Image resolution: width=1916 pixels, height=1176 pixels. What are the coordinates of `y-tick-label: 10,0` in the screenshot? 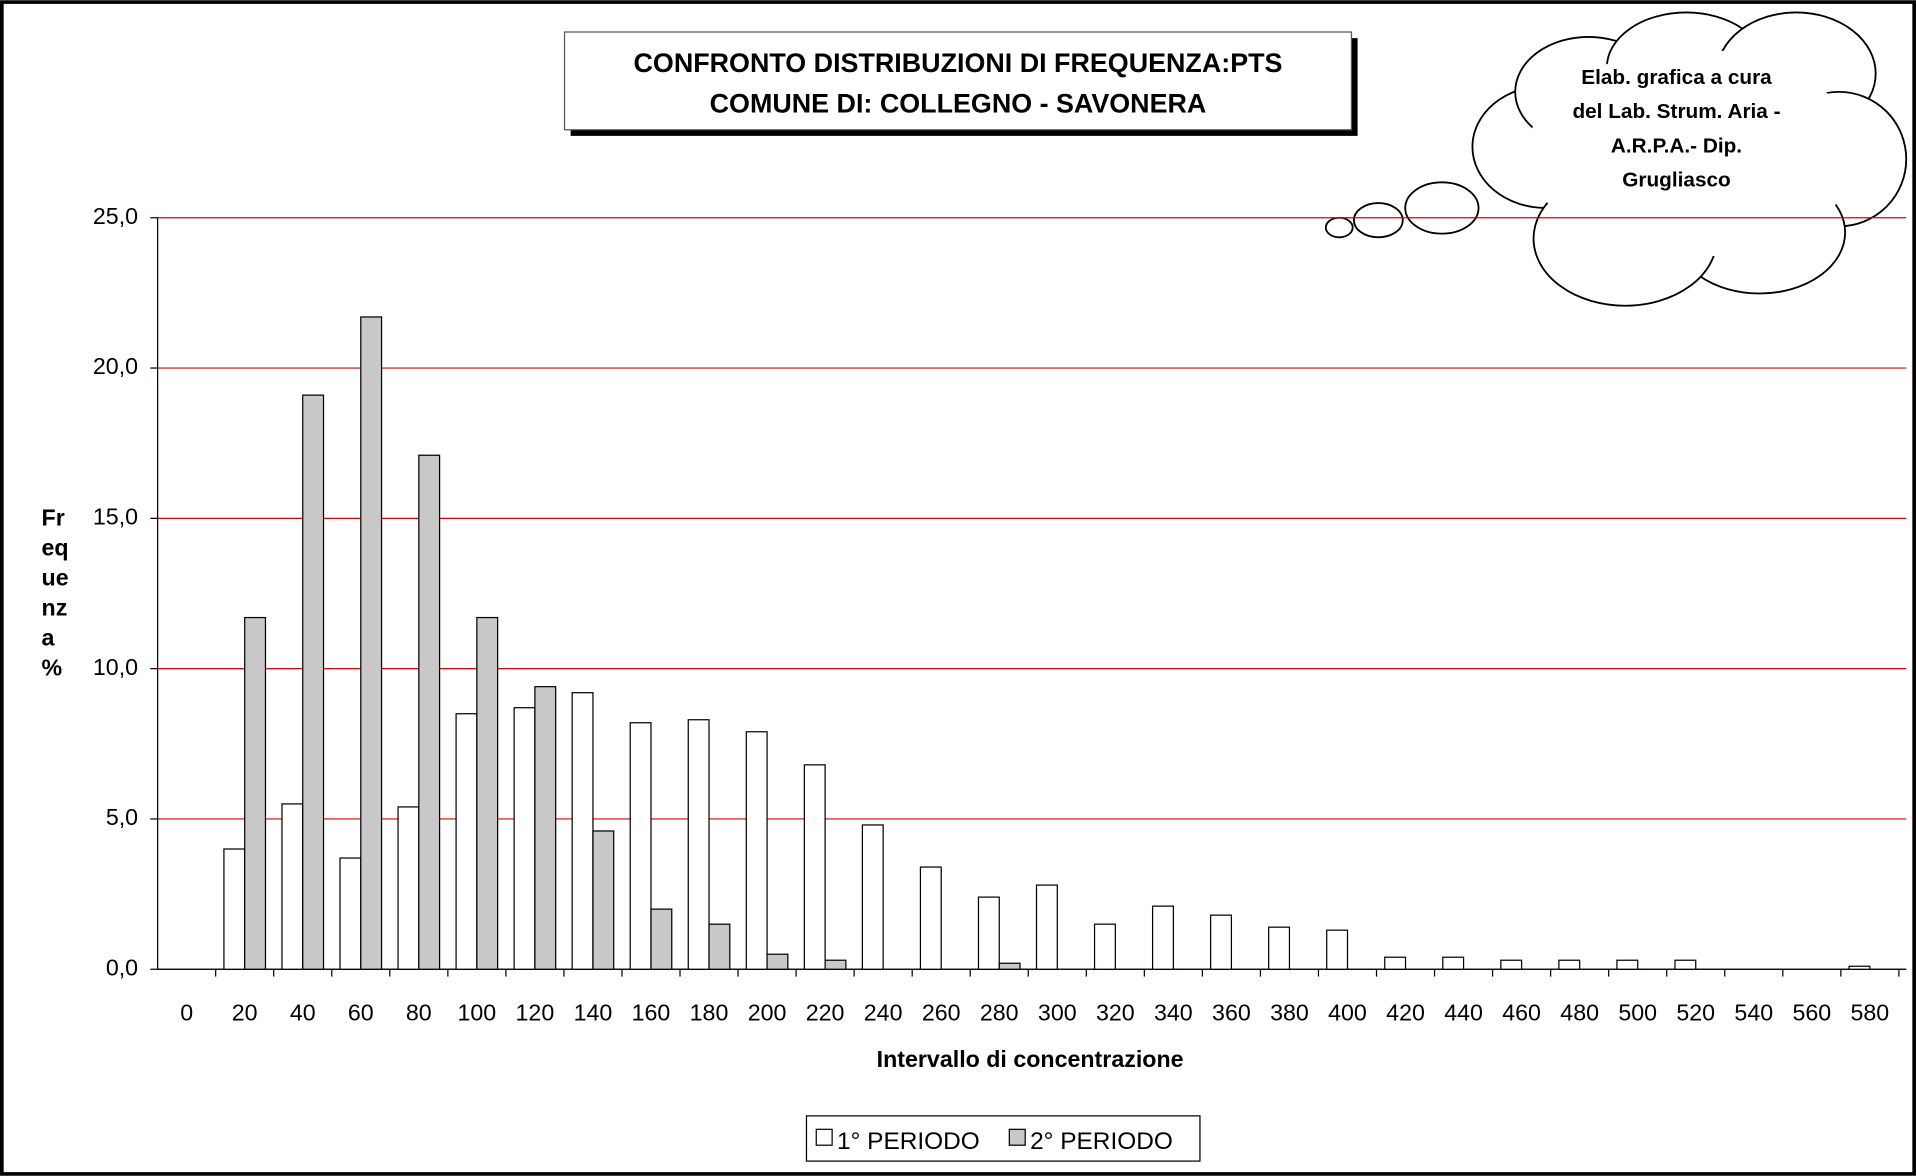 It's located at (115, 667).